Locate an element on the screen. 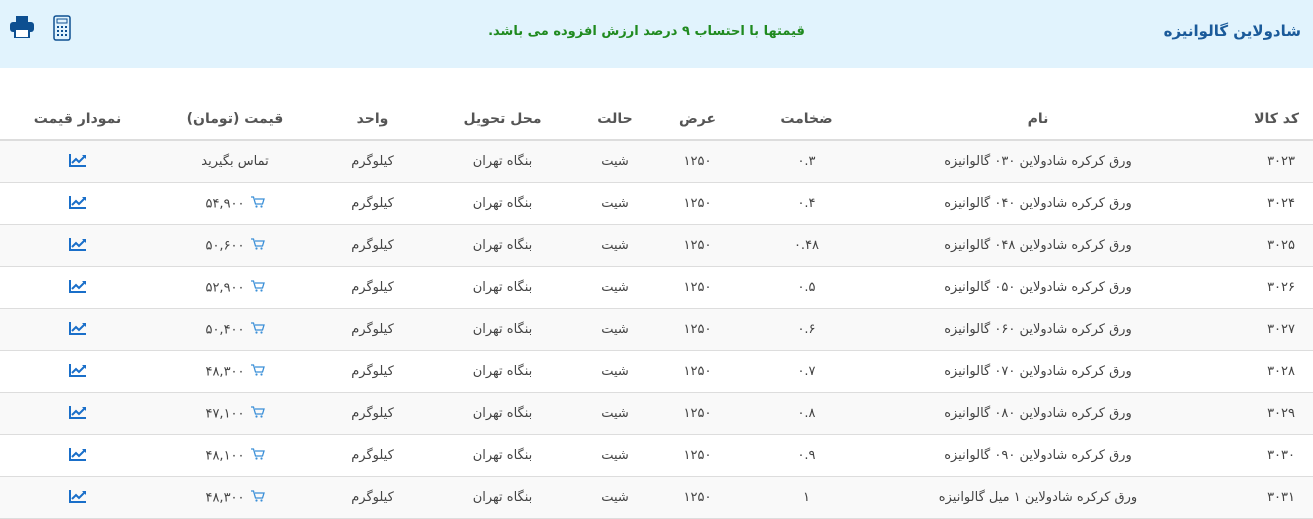  cell-name: ورق کرکره شادولاین ۰۹۰ گالوانیزه is located at coordinates (1038, 455).